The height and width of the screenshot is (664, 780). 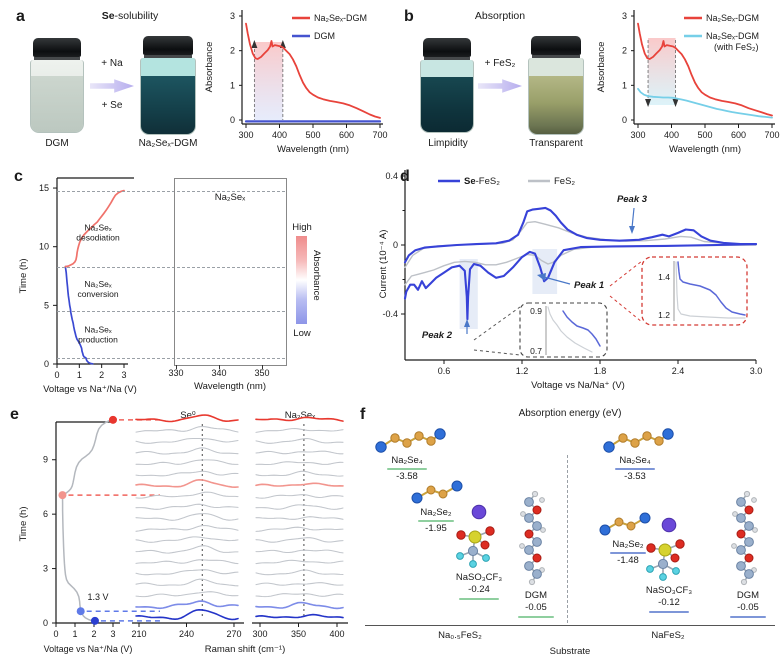 I want to click on raman-xlabel: Raman shift (cm⁻¹), so click(x=245, y=649).